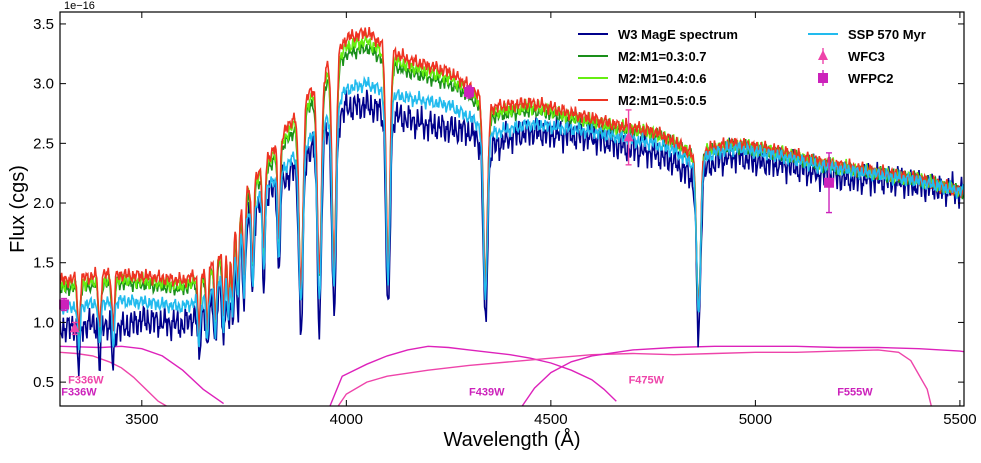 The image size is (981, 463). I want to click on x-tick-label-5000: 5000, so click(755, 419).